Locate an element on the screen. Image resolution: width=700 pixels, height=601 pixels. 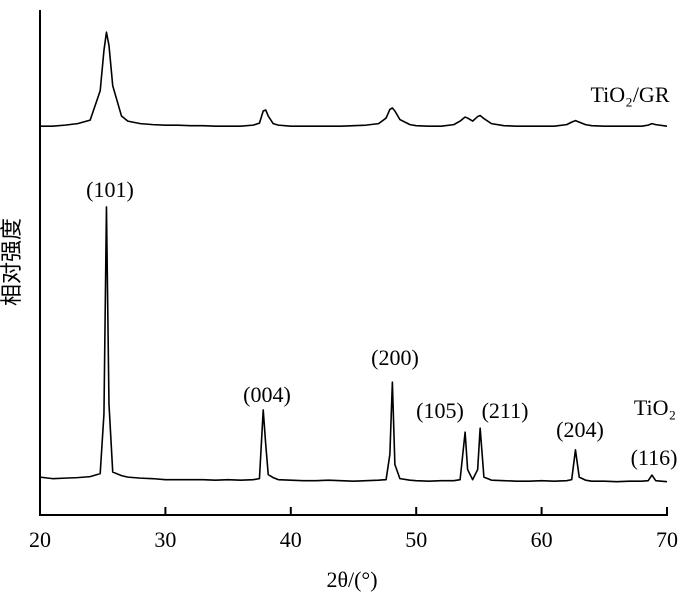
x-axis-label: 2θ/(°) is located at coordinates (351, 579).